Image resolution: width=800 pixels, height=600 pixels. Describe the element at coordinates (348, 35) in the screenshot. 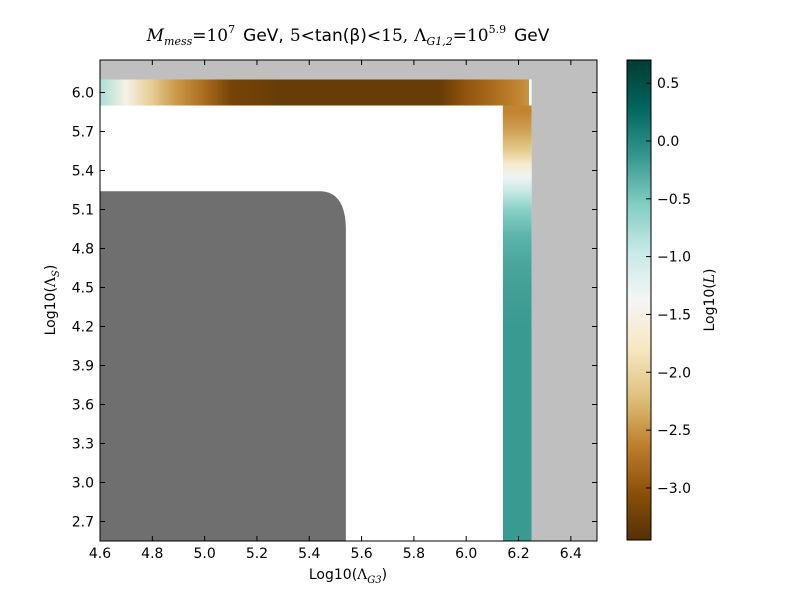

I see `chart-title: Mmess=107 GeV, 5<tan(β)<15, ΛG1,2=105.9 GeV` at that location.